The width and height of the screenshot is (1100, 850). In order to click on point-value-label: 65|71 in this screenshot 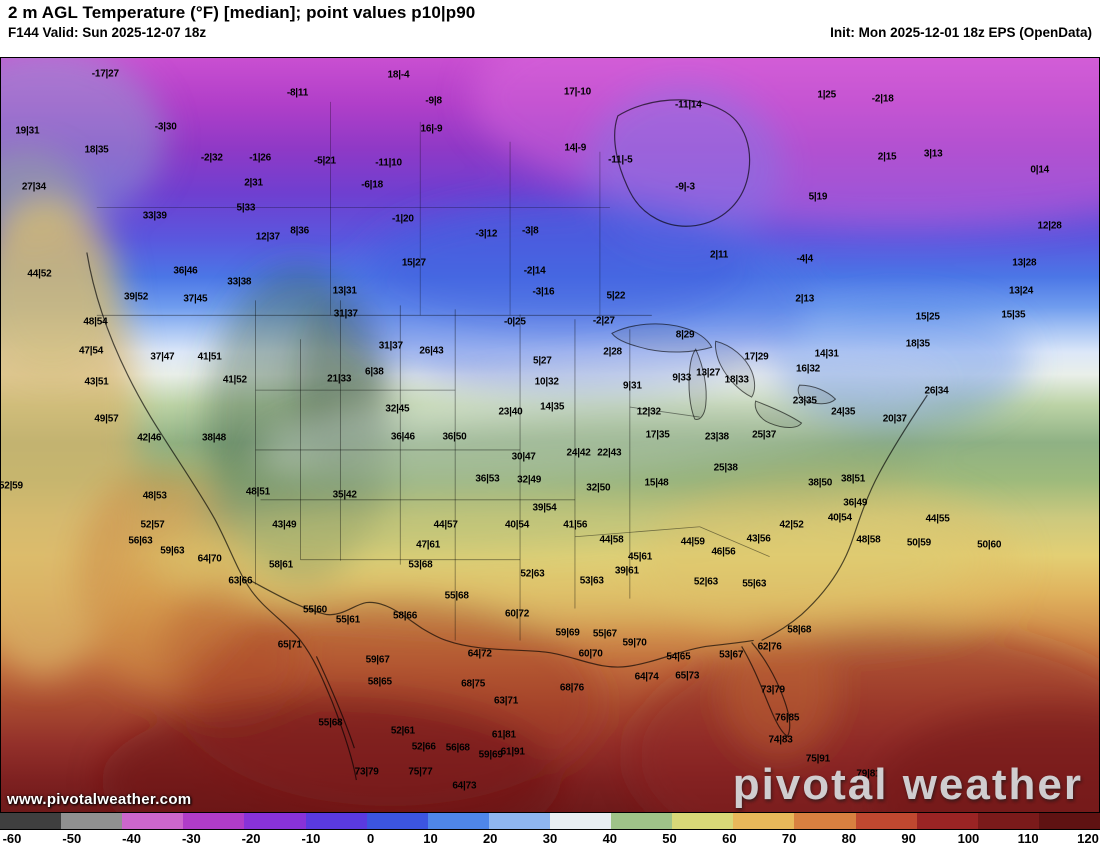, I will do `click(289, 645)`.